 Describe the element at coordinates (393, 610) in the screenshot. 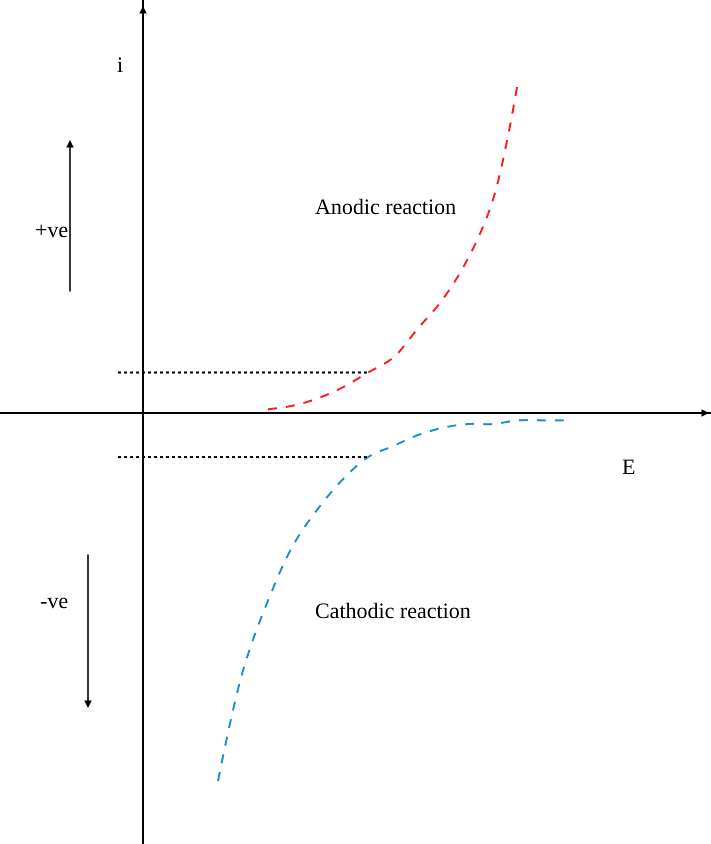

I see `series-label: Cathodic reaction` at that location.